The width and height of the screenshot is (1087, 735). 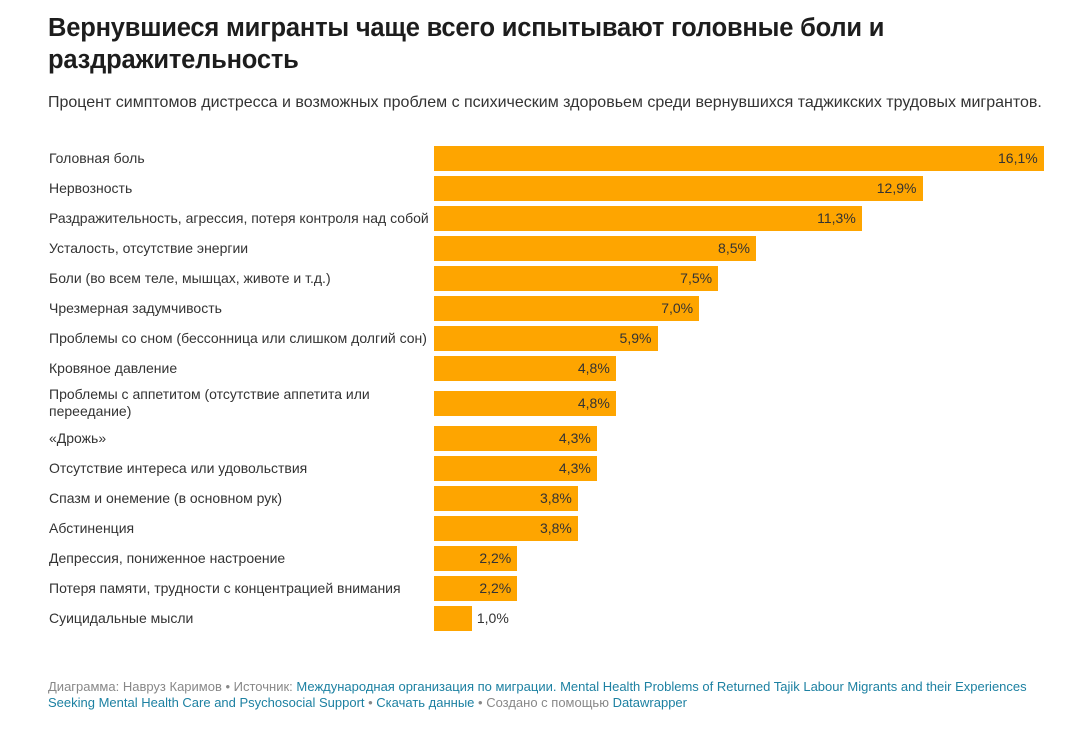 What do you see at coordinates (121, 618) in the screenshot?
I see `category-label: Суицидальные мысли` at bounding box center [121, 618].